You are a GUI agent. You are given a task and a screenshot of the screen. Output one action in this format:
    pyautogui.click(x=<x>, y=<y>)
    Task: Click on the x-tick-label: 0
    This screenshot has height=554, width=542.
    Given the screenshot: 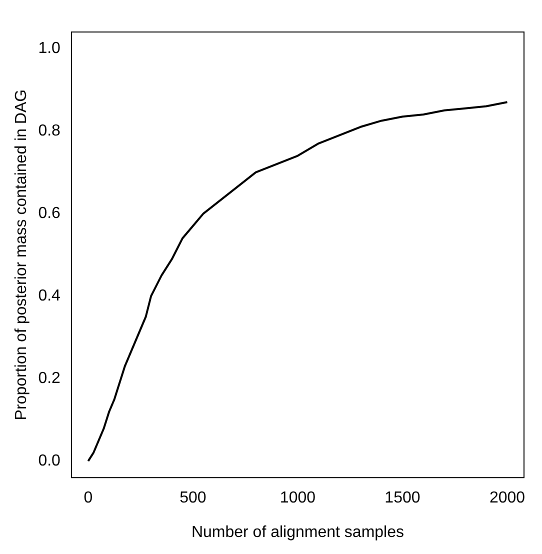 What is the action you would take?
    pyautogui.click(x=88, y=498)
    